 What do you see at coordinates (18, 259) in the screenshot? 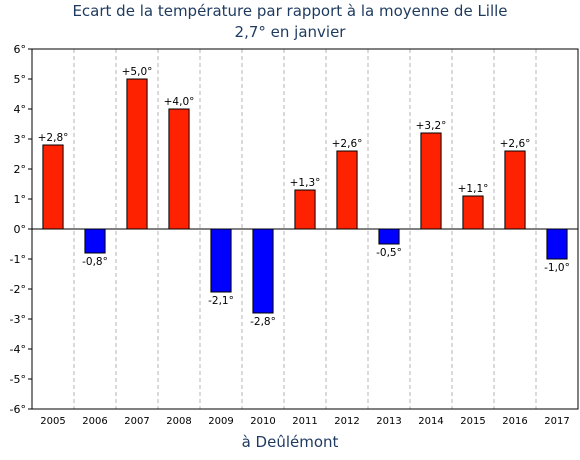
I see `y-tick-label: -1°` at bounding box center [18, 259].